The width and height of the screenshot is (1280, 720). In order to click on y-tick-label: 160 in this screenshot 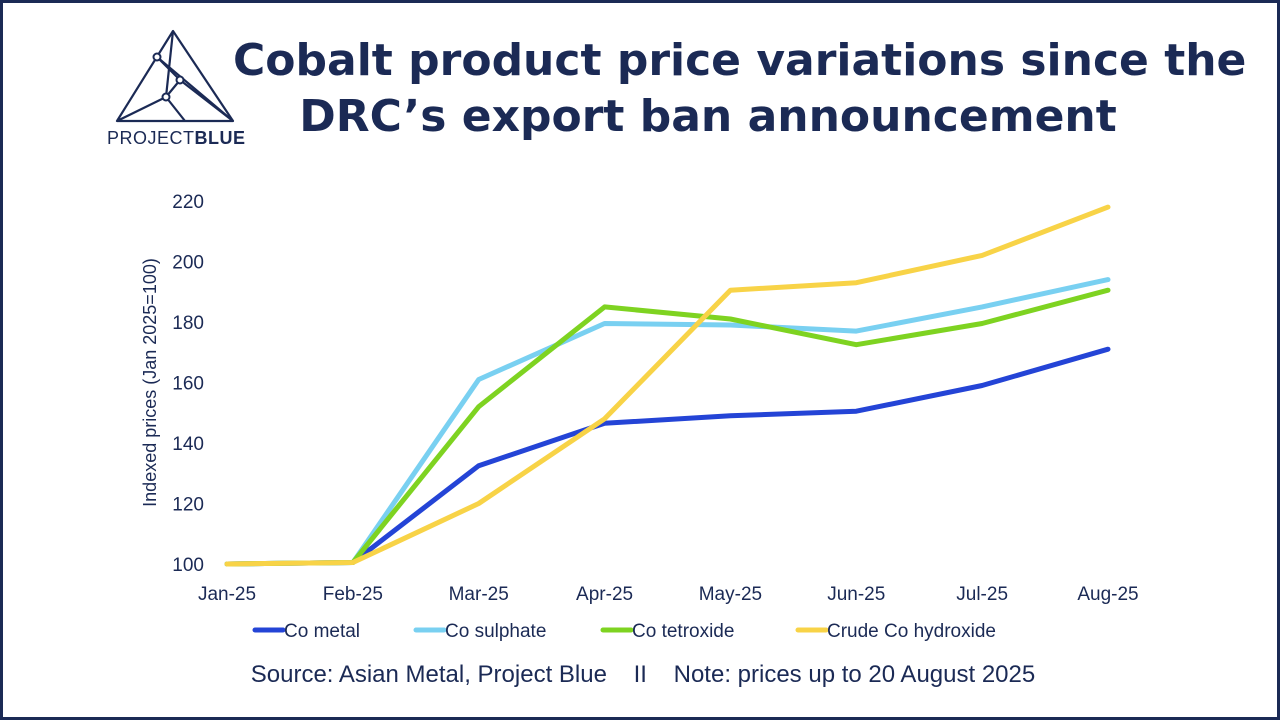, I will do `click(188, 384)`.